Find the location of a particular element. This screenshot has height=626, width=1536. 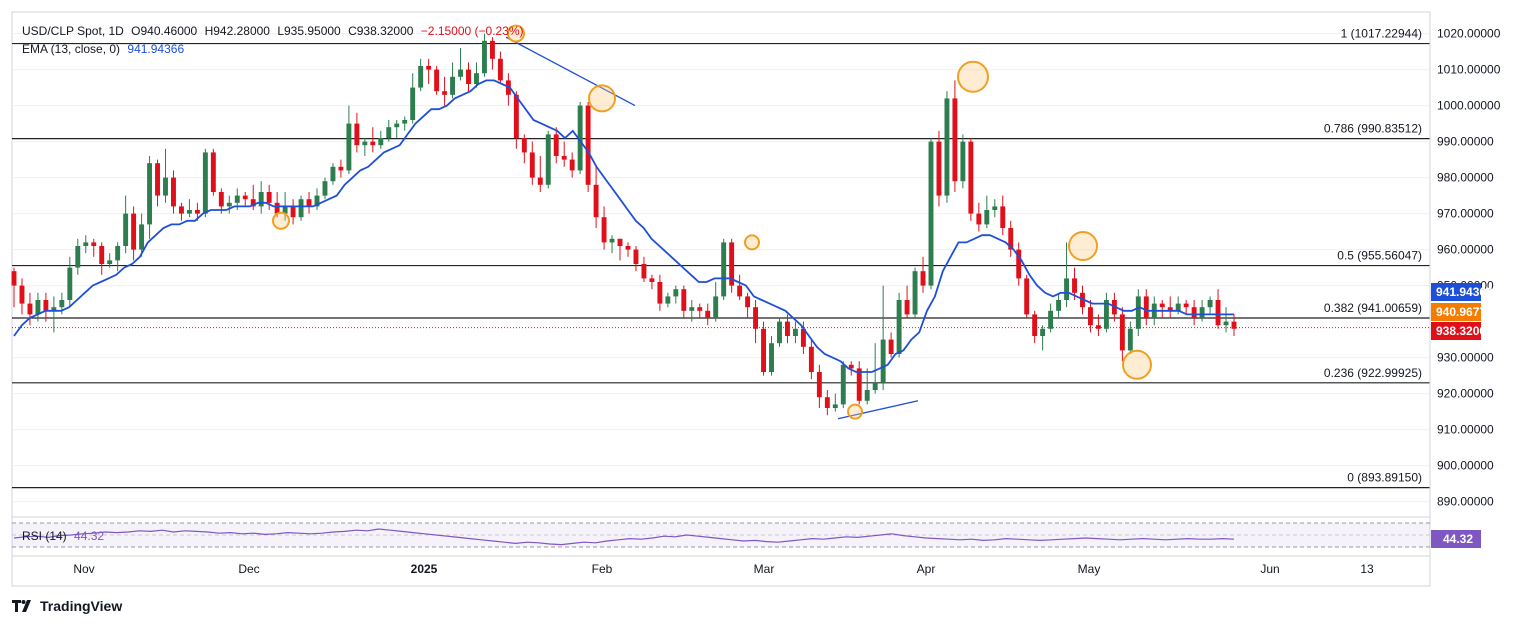

ema-legend-value: 941.94366 is located at coordinates (156, 49).